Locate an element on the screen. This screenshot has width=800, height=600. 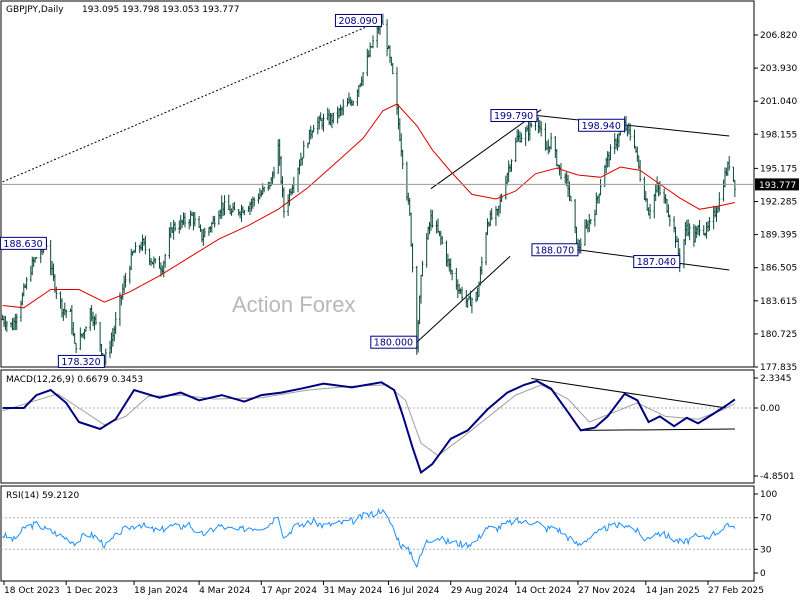
x-tick-label: 16 Jul 2024 is located at coordinates (414, 591).